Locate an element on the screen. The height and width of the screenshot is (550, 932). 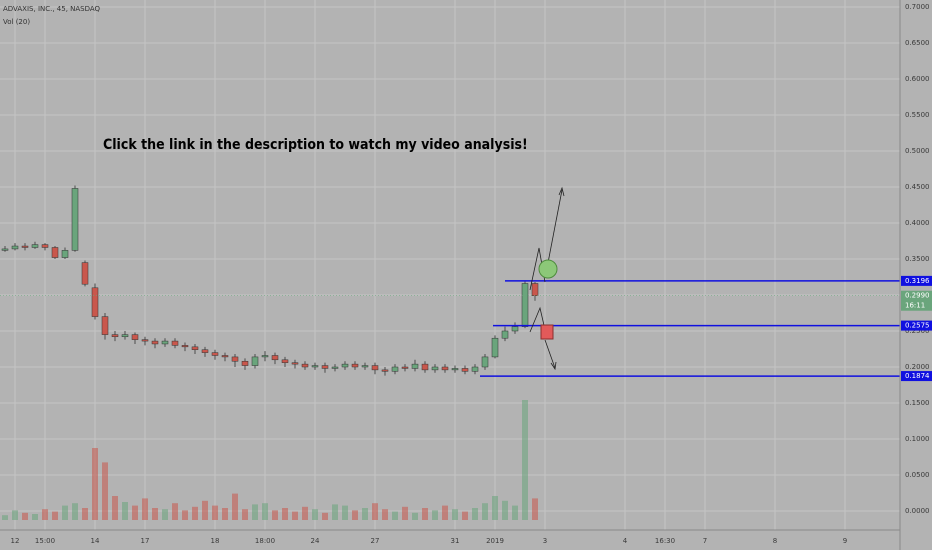
x-tick-label: 31 is located at coordinates (455, 541).